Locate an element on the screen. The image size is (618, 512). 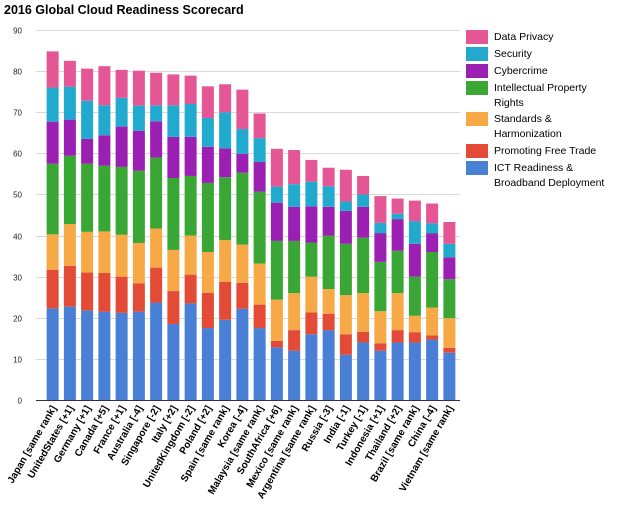
legend-item: Security is located at coordinates (499, 54).